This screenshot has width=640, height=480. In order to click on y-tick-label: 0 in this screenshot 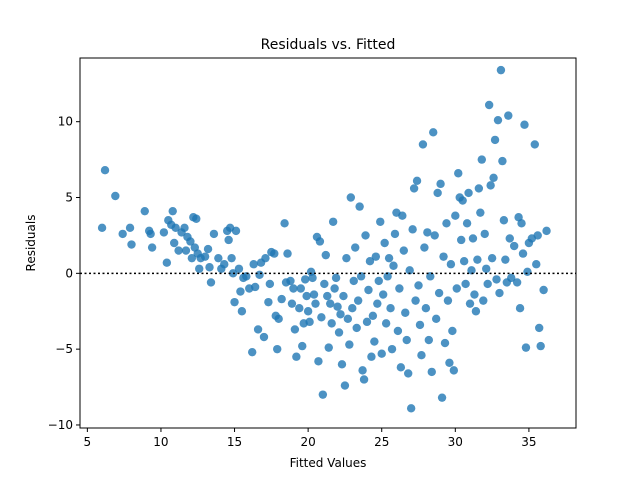, I will do `click(69, 273)`.